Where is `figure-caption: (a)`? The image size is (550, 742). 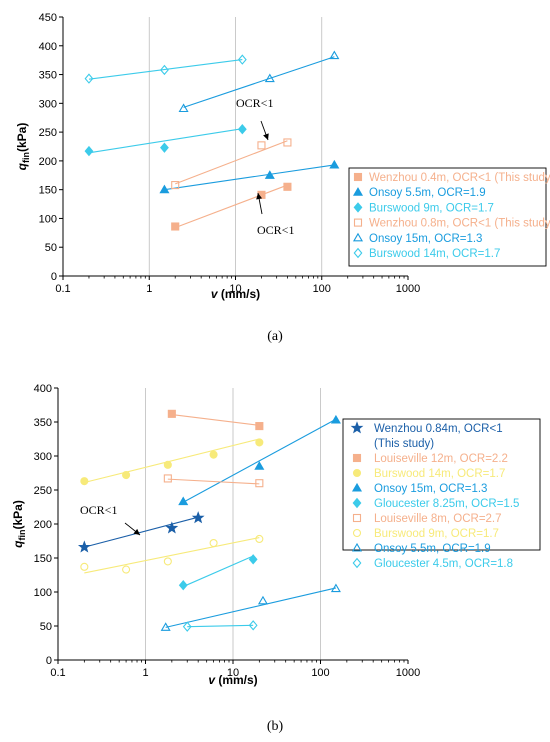
figure-caption: (a) is located at coordinates (275, 336).